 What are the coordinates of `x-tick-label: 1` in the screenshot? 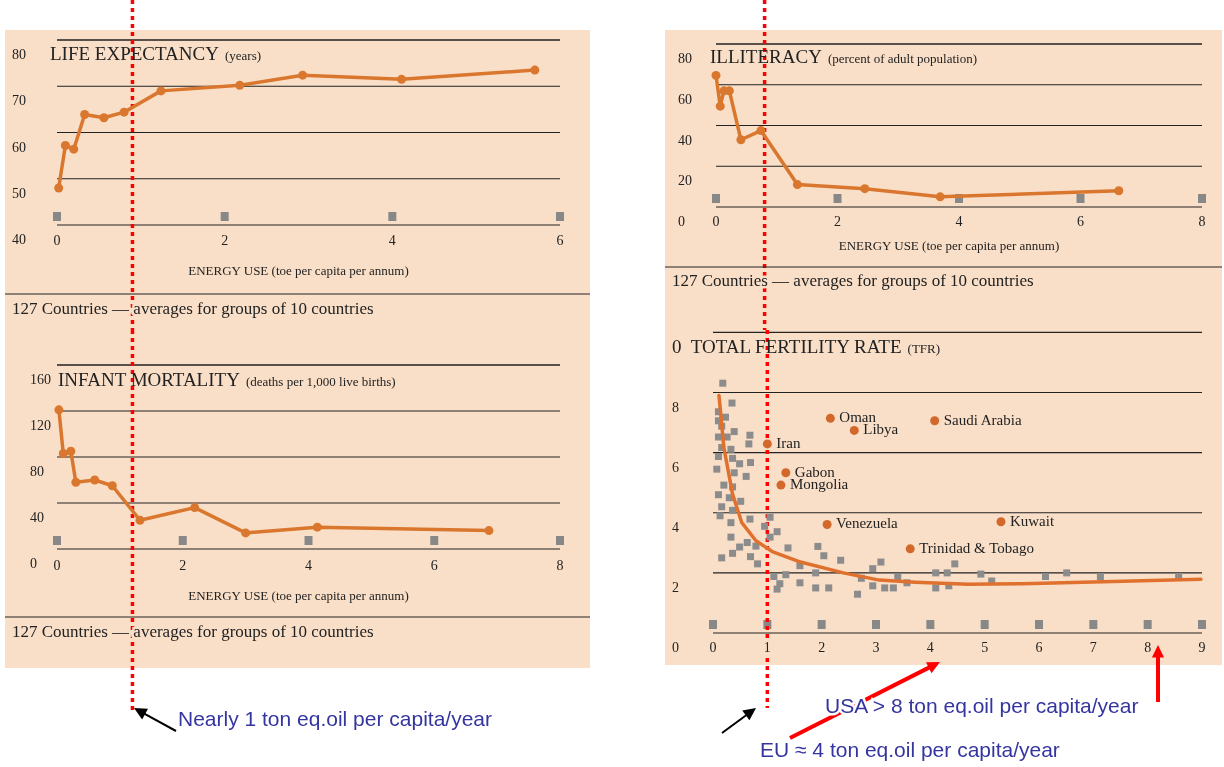 It's located at (767, 647).